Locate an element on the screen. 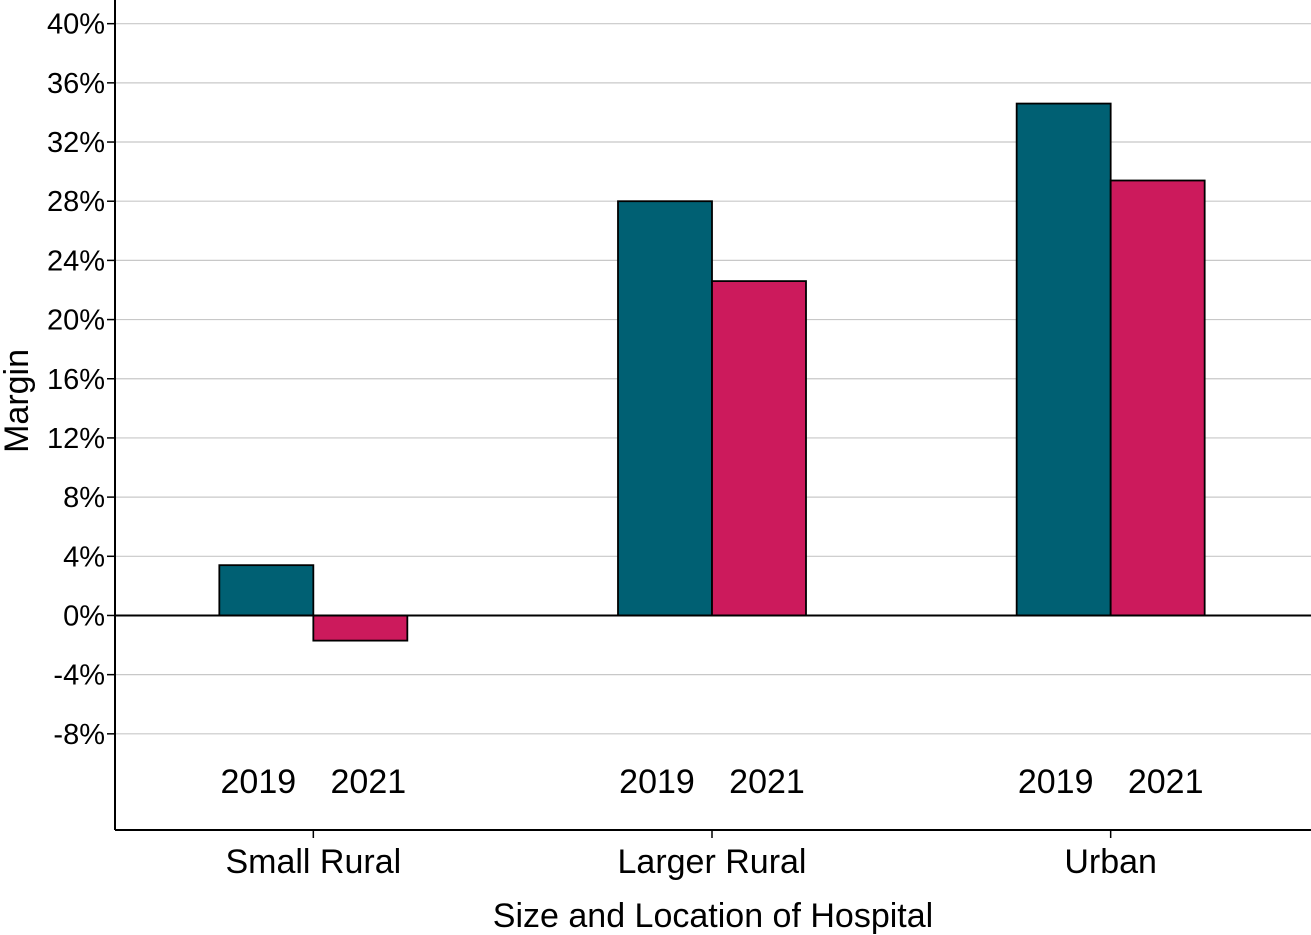 The height and width of the screenshot is (935, 1311). y-tick-label: -4% is located at coordinates (79, 676).